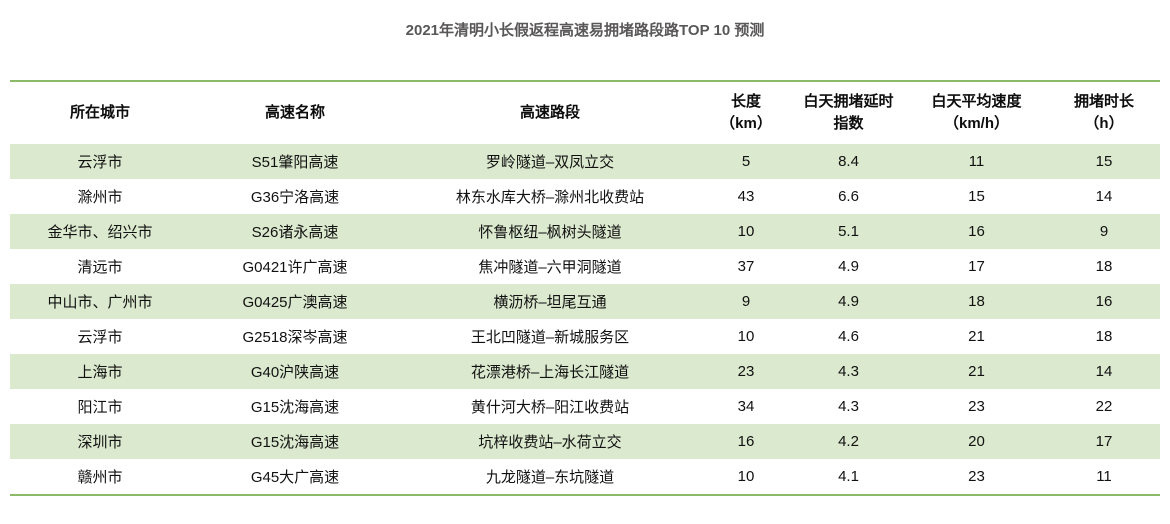 This screenshot has width=1170, height=524. I want to click on page-title: 2021年清明小长假返程高速易拥堵路段路TOP 10 预测, so click(585, 30).